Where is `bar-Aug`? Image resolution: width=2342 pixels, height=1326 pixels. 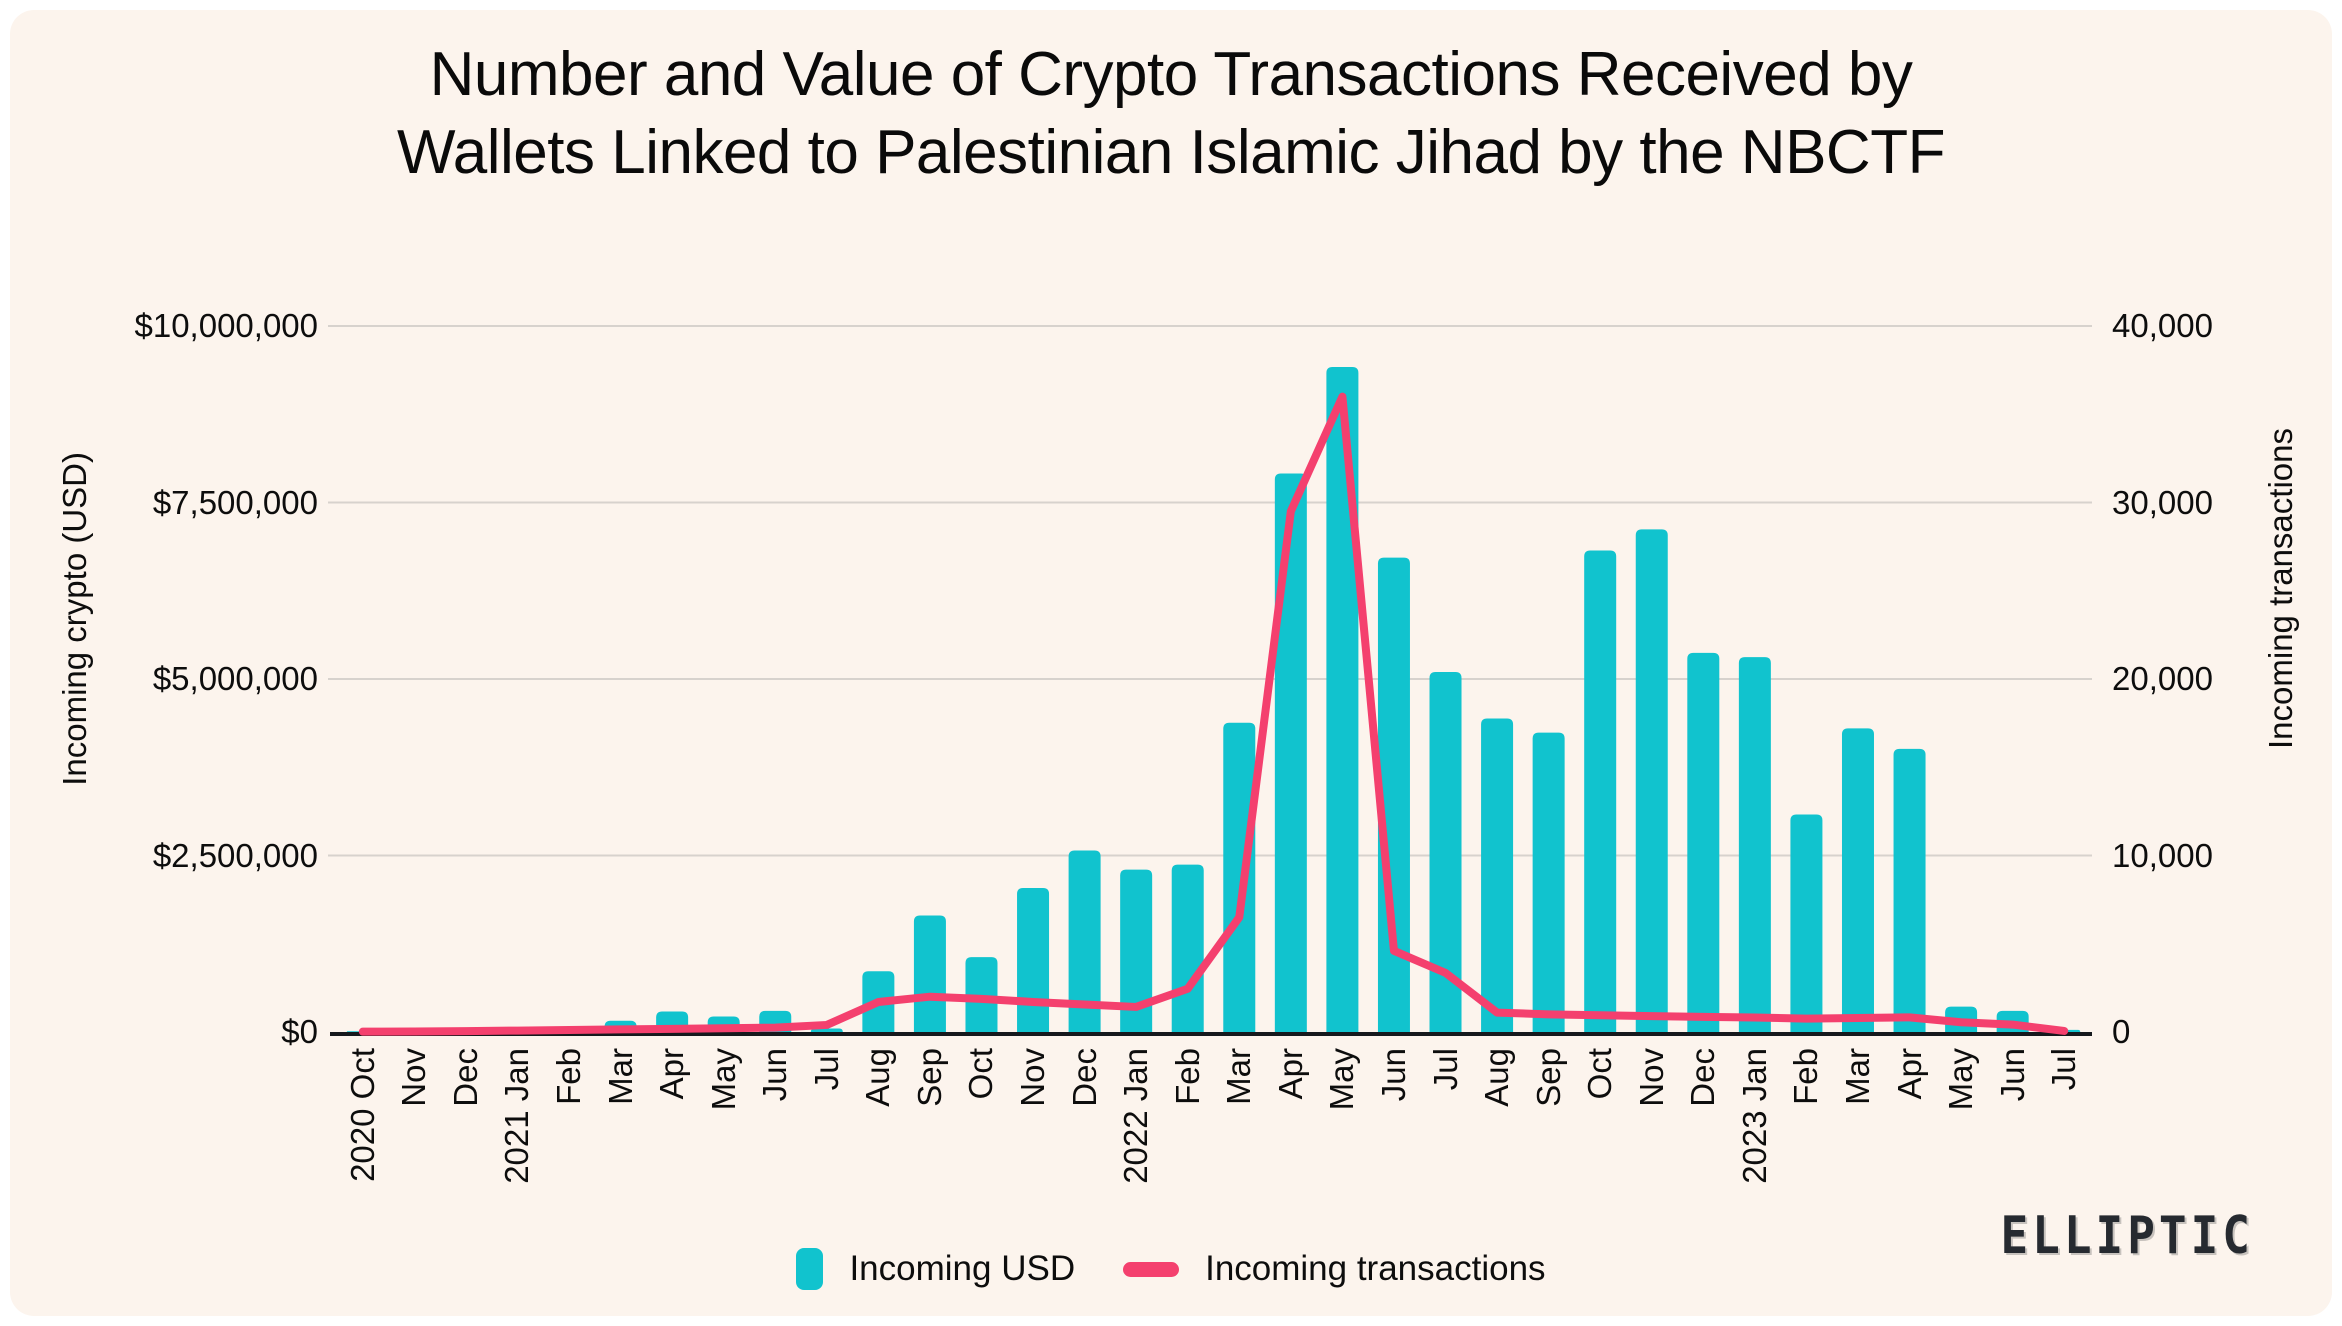
bar-Aug is located at coordinates (1497, 875).